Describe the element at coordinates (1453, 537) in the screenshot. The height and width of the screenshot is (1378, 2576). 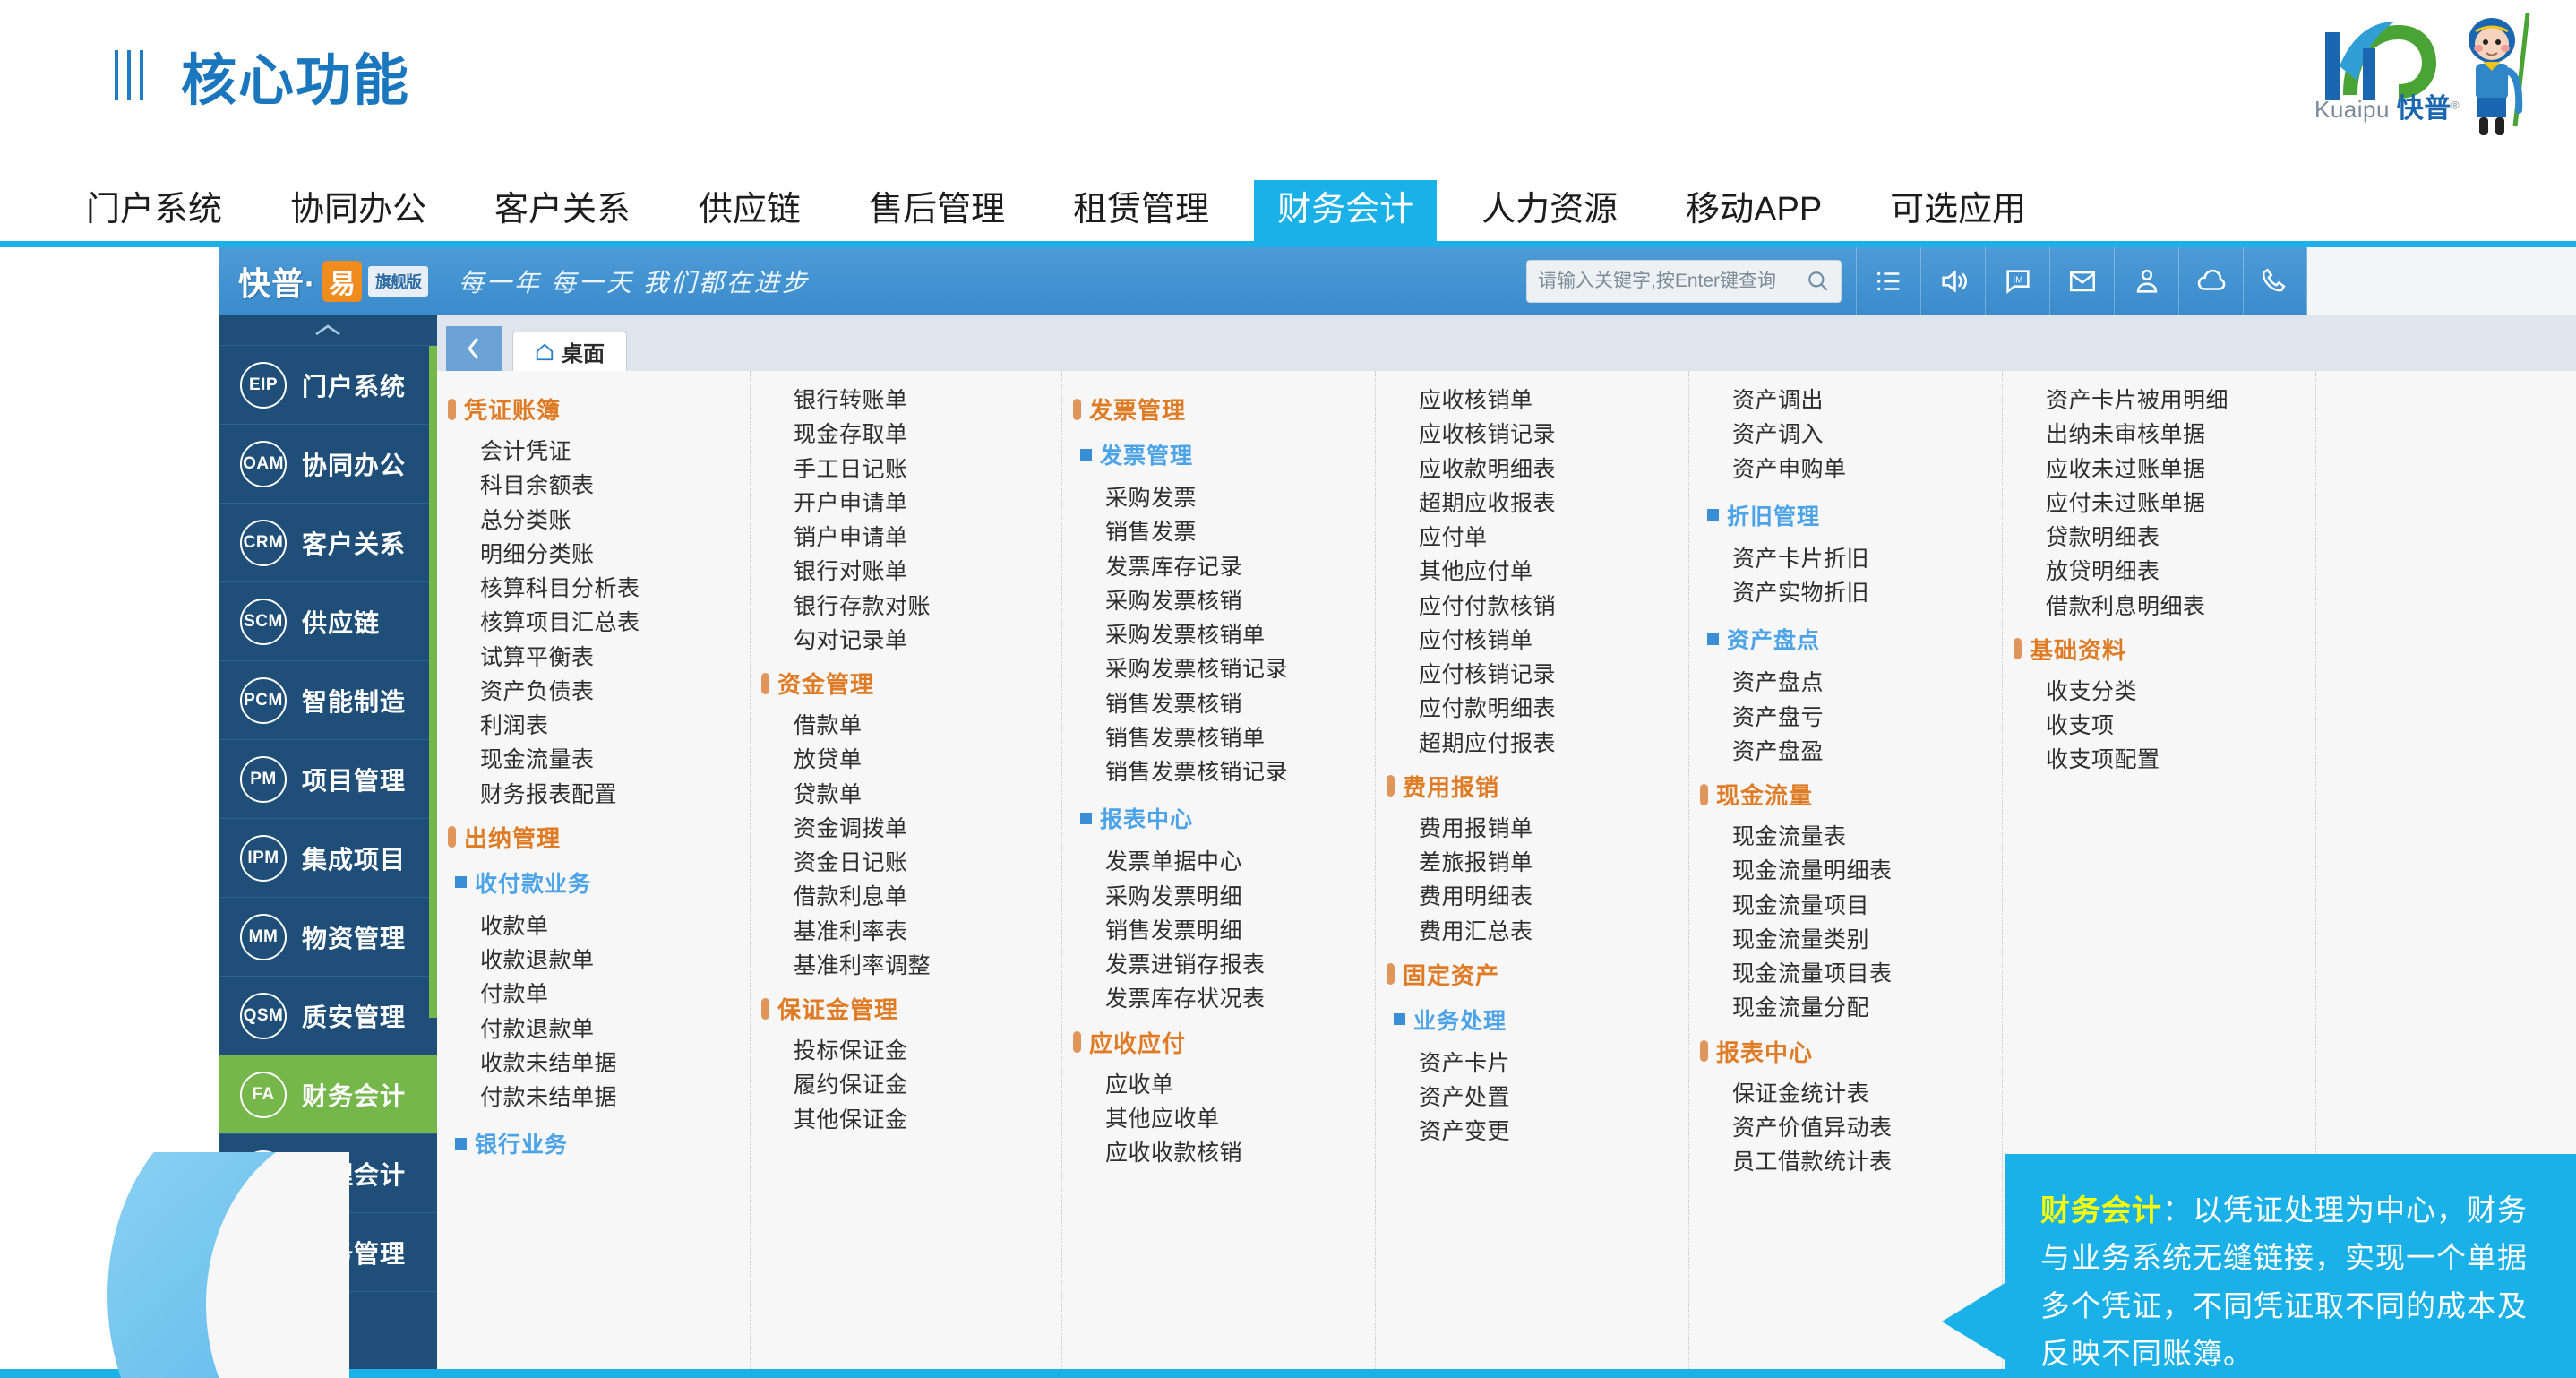
I see `menu-item: 应付单` at that location.